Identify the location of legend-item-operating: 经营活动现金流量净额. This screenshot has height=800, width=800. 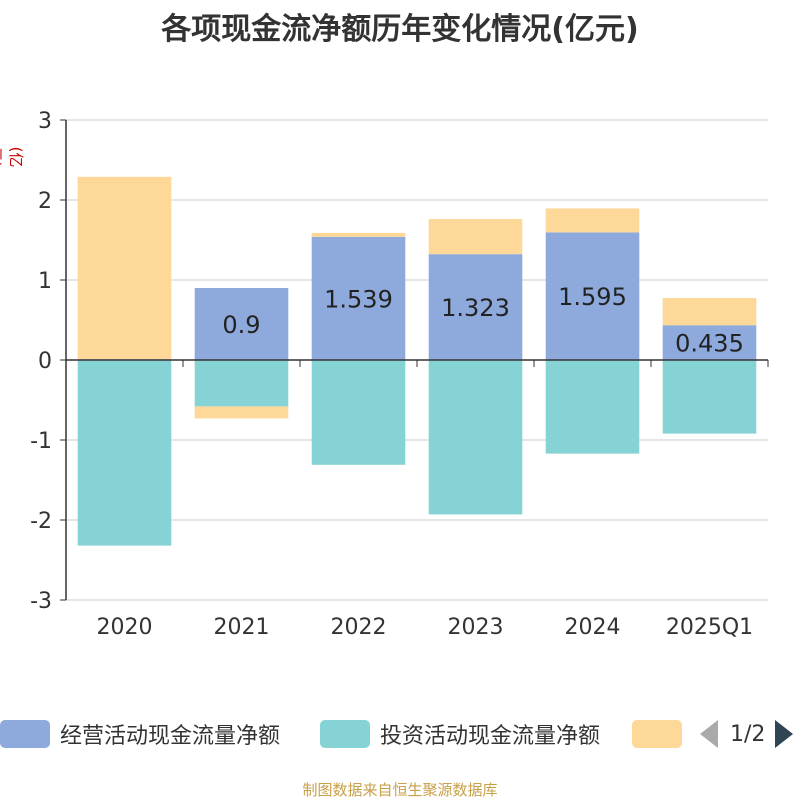
(140, 734).